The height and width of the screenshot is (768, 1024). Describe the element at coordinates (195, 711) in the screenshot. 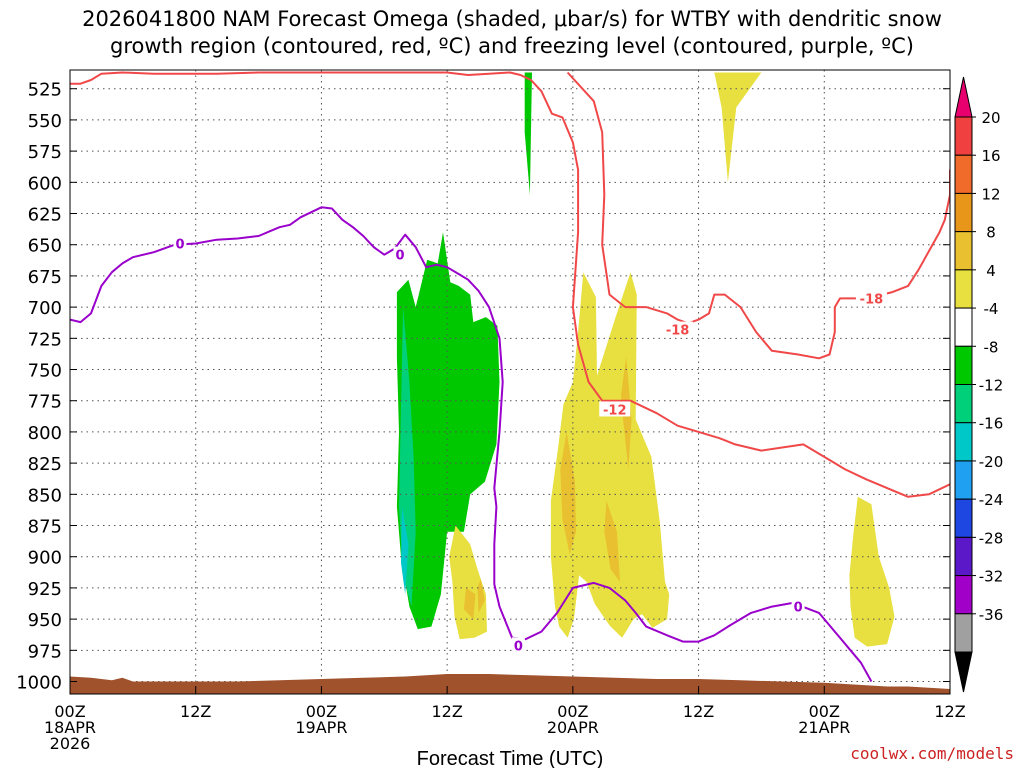

I see `x-tick-label-12-1: 12Z` at that location.